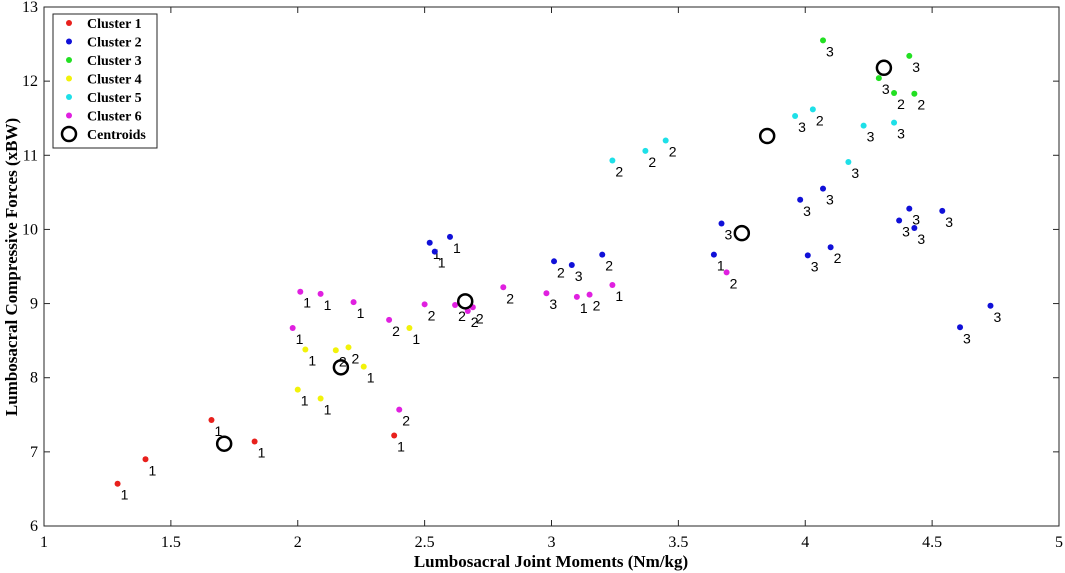 The width and height of the screenshot is (1065, 573). What do you see at coordinates (298, 542) in the screenshot?
I see `x-tick-label: 2` at bounding box center [298, 542].